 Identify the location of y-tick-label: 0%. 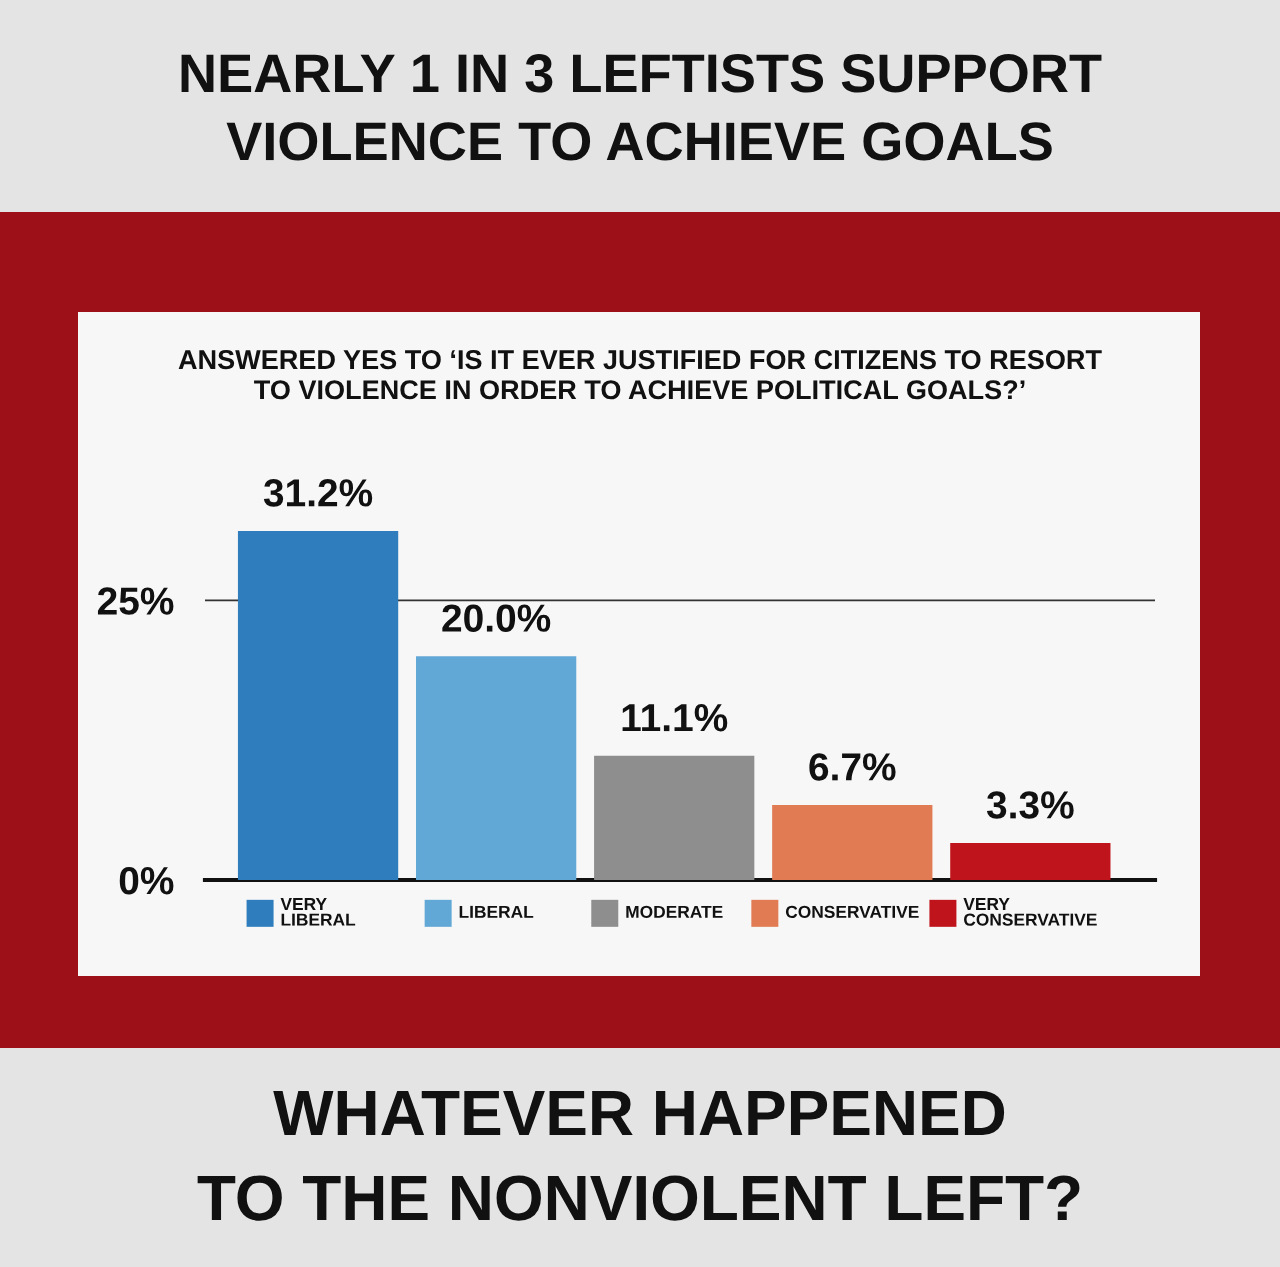
(146, 880).